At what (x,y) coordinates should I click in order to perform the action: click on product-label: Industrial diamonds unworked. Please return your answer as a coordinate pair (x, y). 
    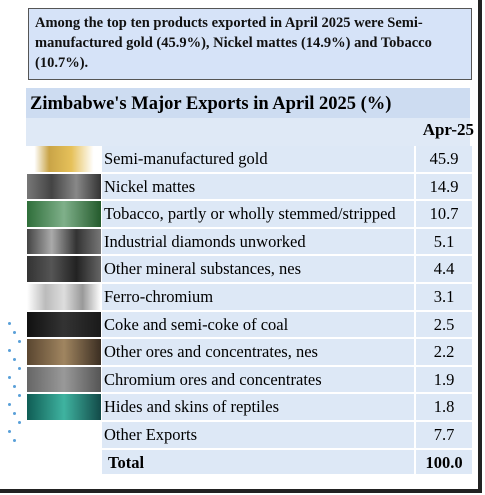
    Looking at the image, I should click on (258, 242).